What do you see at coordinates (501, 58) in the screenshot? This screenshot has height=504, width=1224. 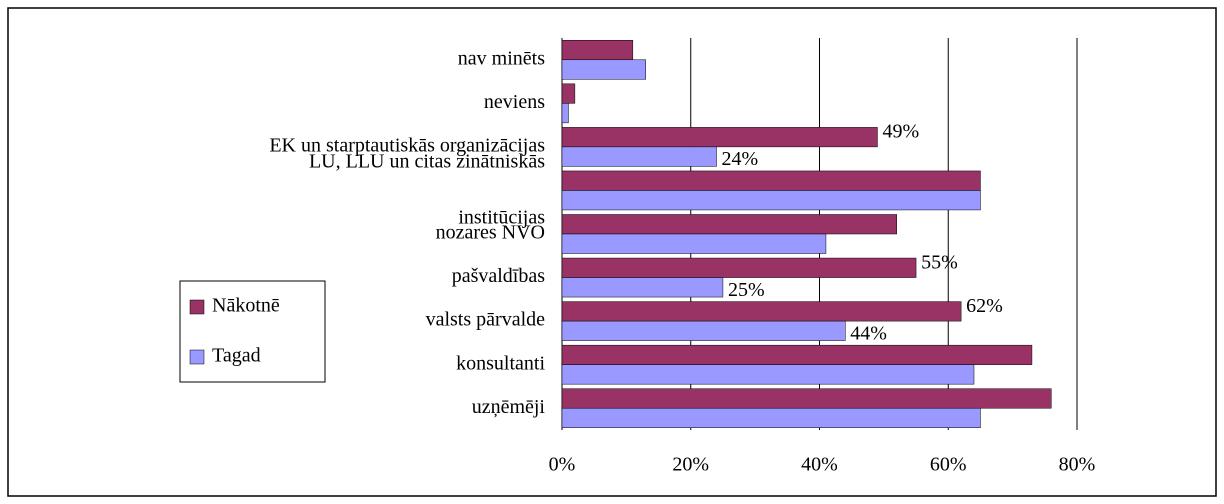 I see `y-tick-label: nav minēts` at bounding box center [501, 58].